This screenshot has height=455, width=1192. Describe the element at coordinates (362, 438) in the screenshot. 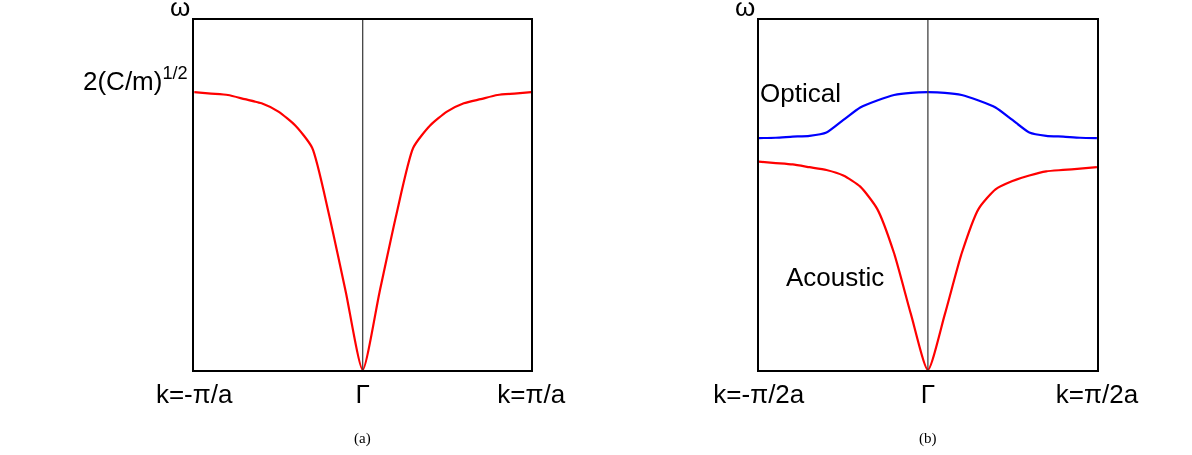

I see `text: (a)` at that location.